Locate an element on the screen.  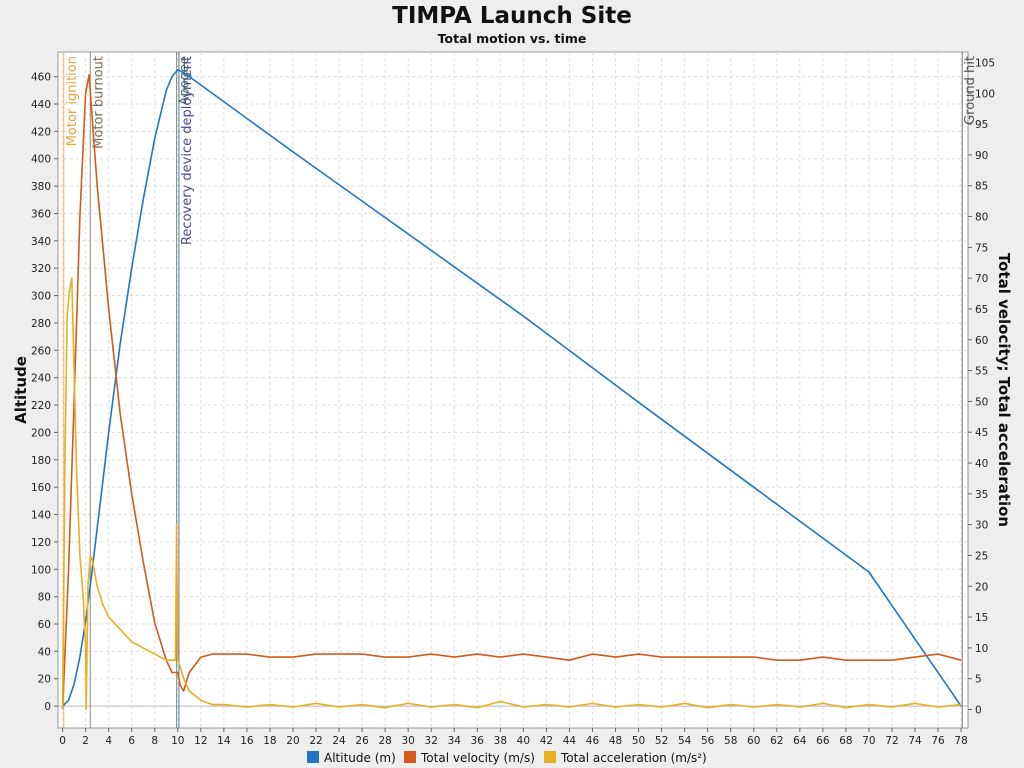
x-tick-label: 54 is located at coordinates (685, 741).